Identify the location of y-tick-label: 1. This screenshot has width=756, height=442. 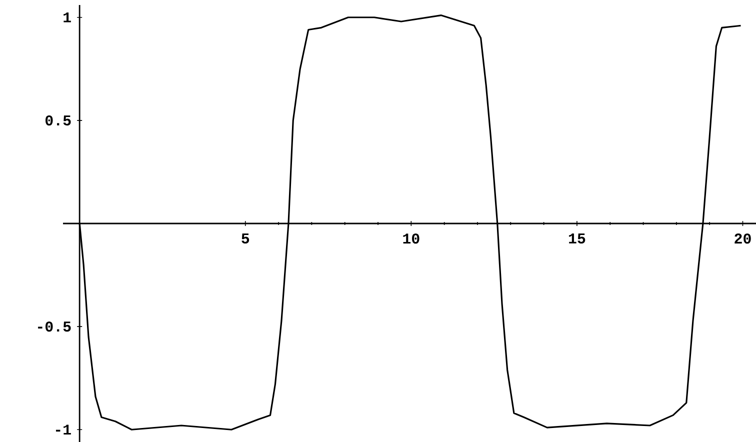
(67, 17).